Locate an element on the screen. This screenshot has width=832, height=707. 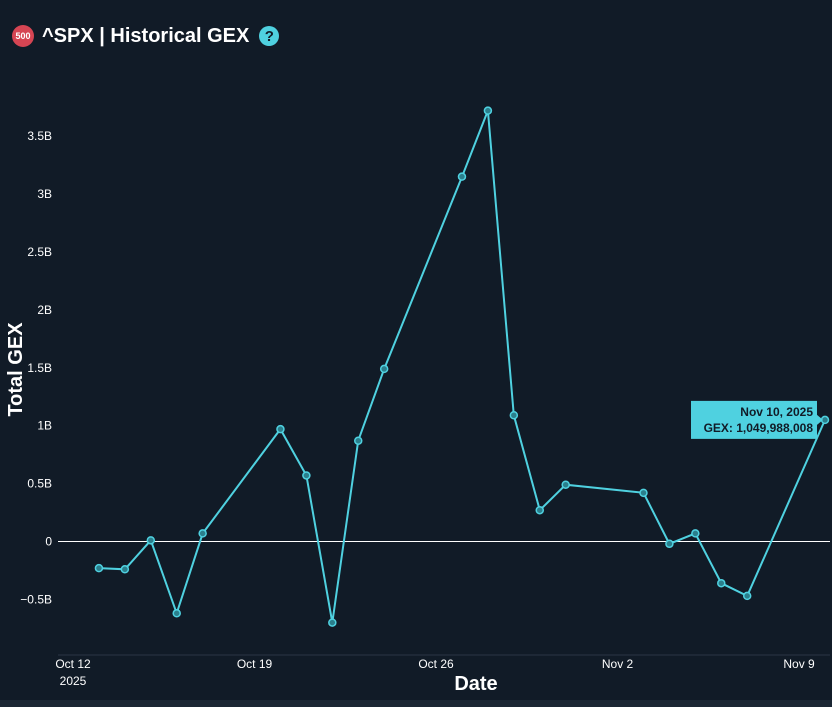
tooltip-date: Nov 10, 2025 is located at coordinates (776, 412).